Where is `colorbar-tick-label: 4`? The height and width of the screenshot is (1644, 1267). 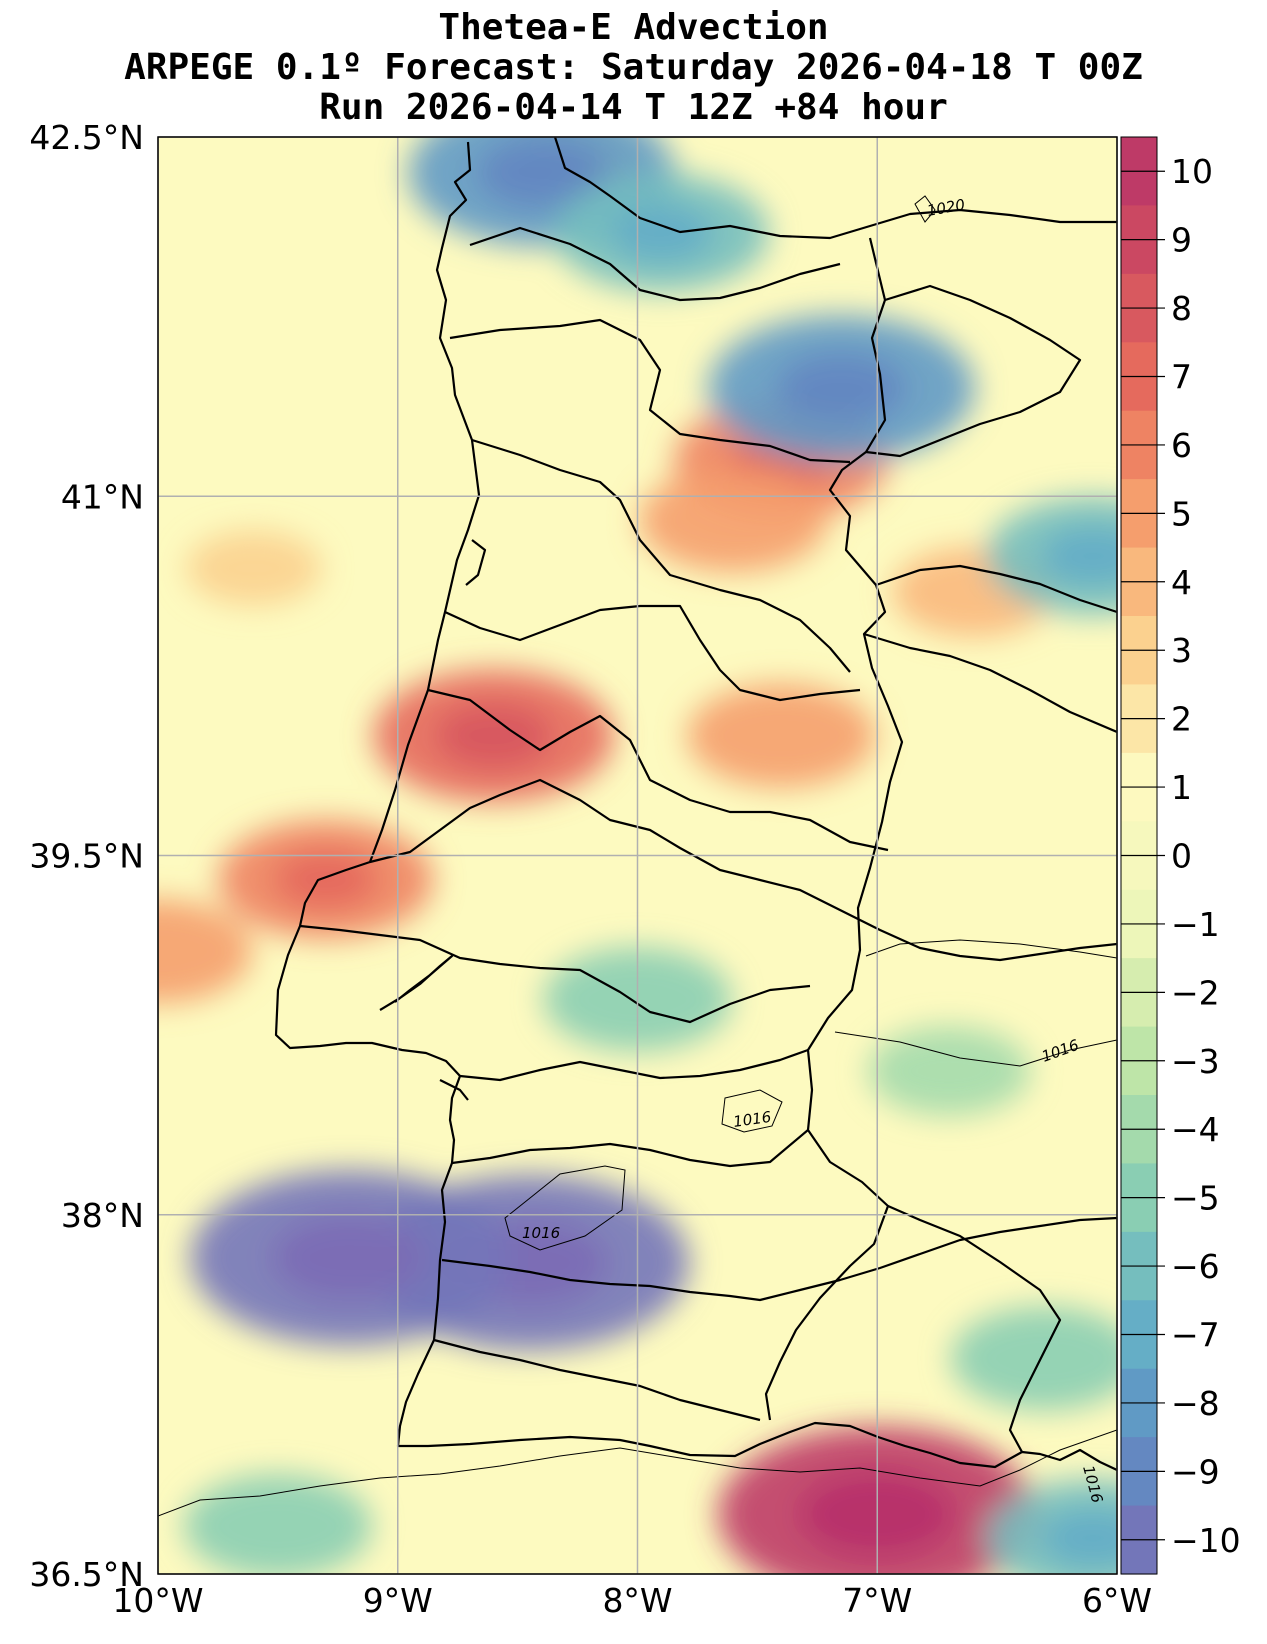 colorbar-tick-label: 4 is located at coordinates (1181, 582).